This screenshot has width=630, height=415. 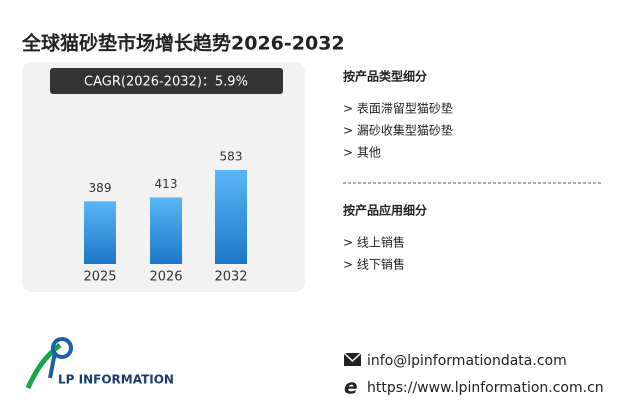 I want to click on segment-item: > 线上销售, so click(x=374, y=242).